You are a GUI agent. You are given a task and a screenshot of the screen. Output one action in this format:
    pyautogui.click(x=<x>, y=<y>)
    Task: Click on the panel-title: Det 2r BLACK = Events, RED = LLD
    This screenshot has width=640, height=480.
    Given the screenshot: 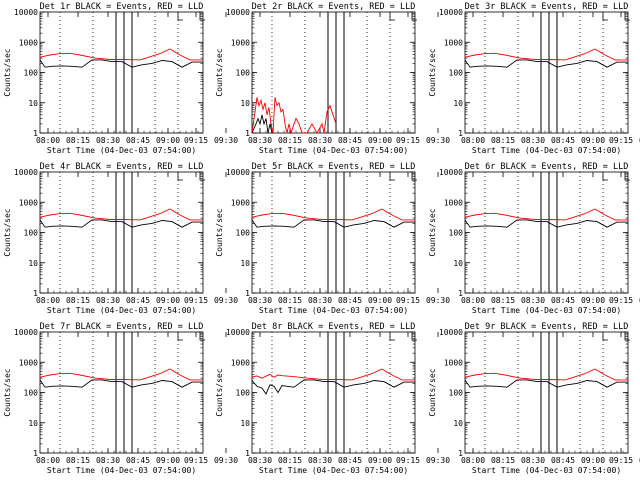 What is the action you would take?
    pyautogui.click(x=334, y=7)
    